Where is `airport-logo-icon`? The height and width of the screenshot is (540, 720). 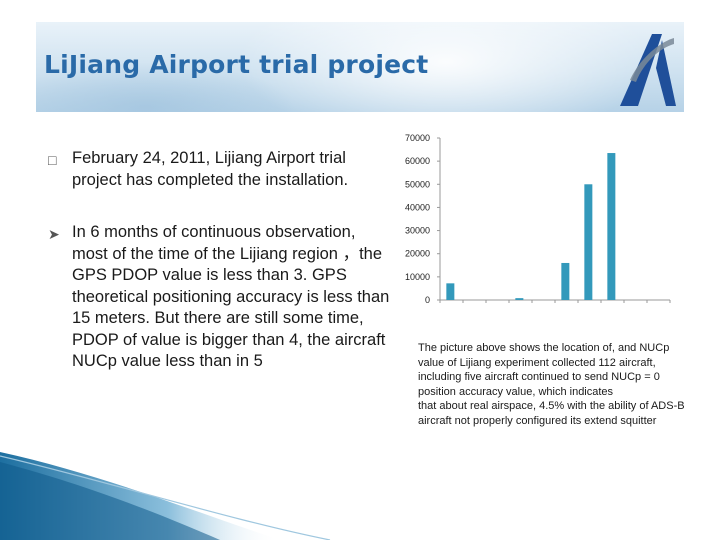 airport-logo-icon is located at coordinates (648, 70).